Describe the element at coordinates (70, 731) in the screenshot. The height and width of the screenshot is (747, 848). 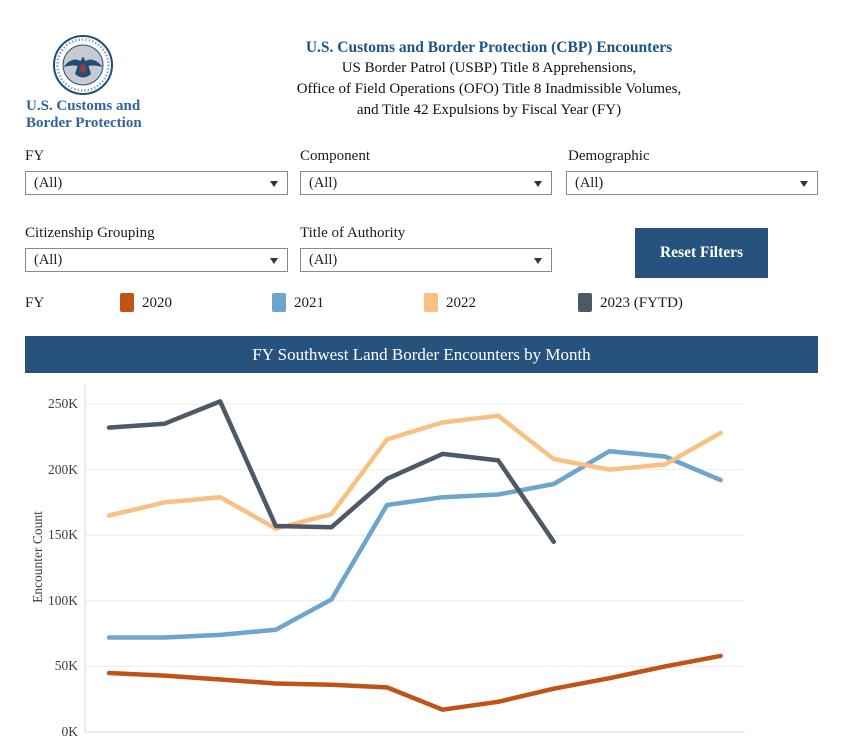
I see `y-axis-tick-0k: 0K` at that location.